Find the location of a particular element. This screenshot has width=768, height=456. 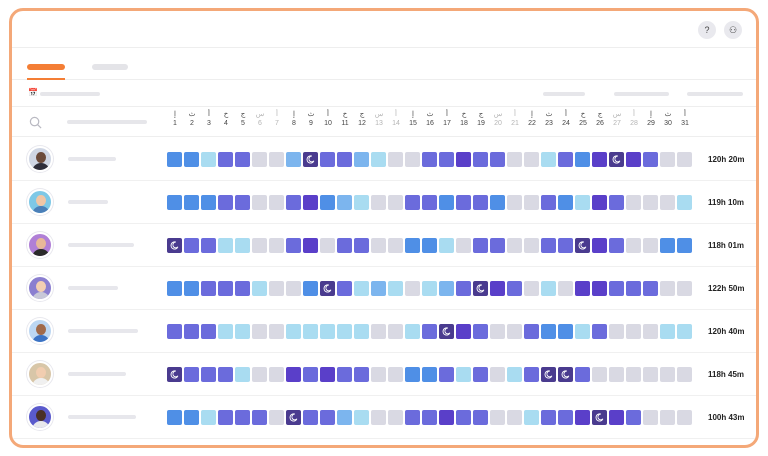

employee-row: 118h 01m is located at coordinates (384, 245).